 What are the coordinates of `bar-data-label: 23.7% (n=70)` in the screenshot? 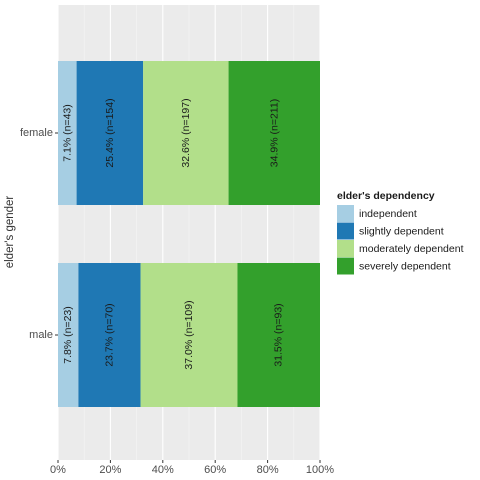 It's located at (109, 334).